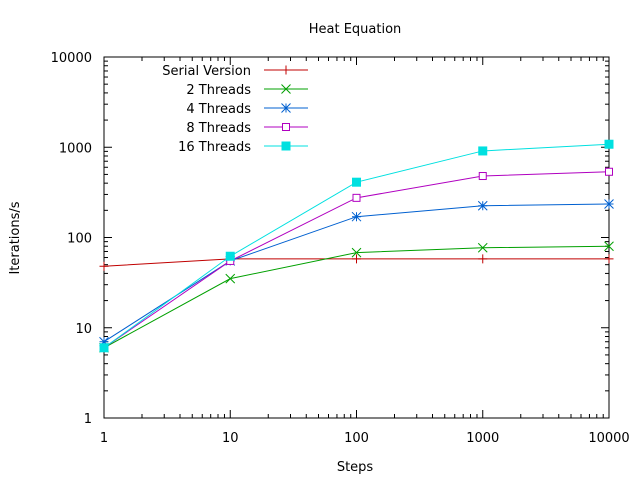  Describe the element at coordinates (355, 29) in the screenshot. I see `chart-title: Heat Equation` at that location.